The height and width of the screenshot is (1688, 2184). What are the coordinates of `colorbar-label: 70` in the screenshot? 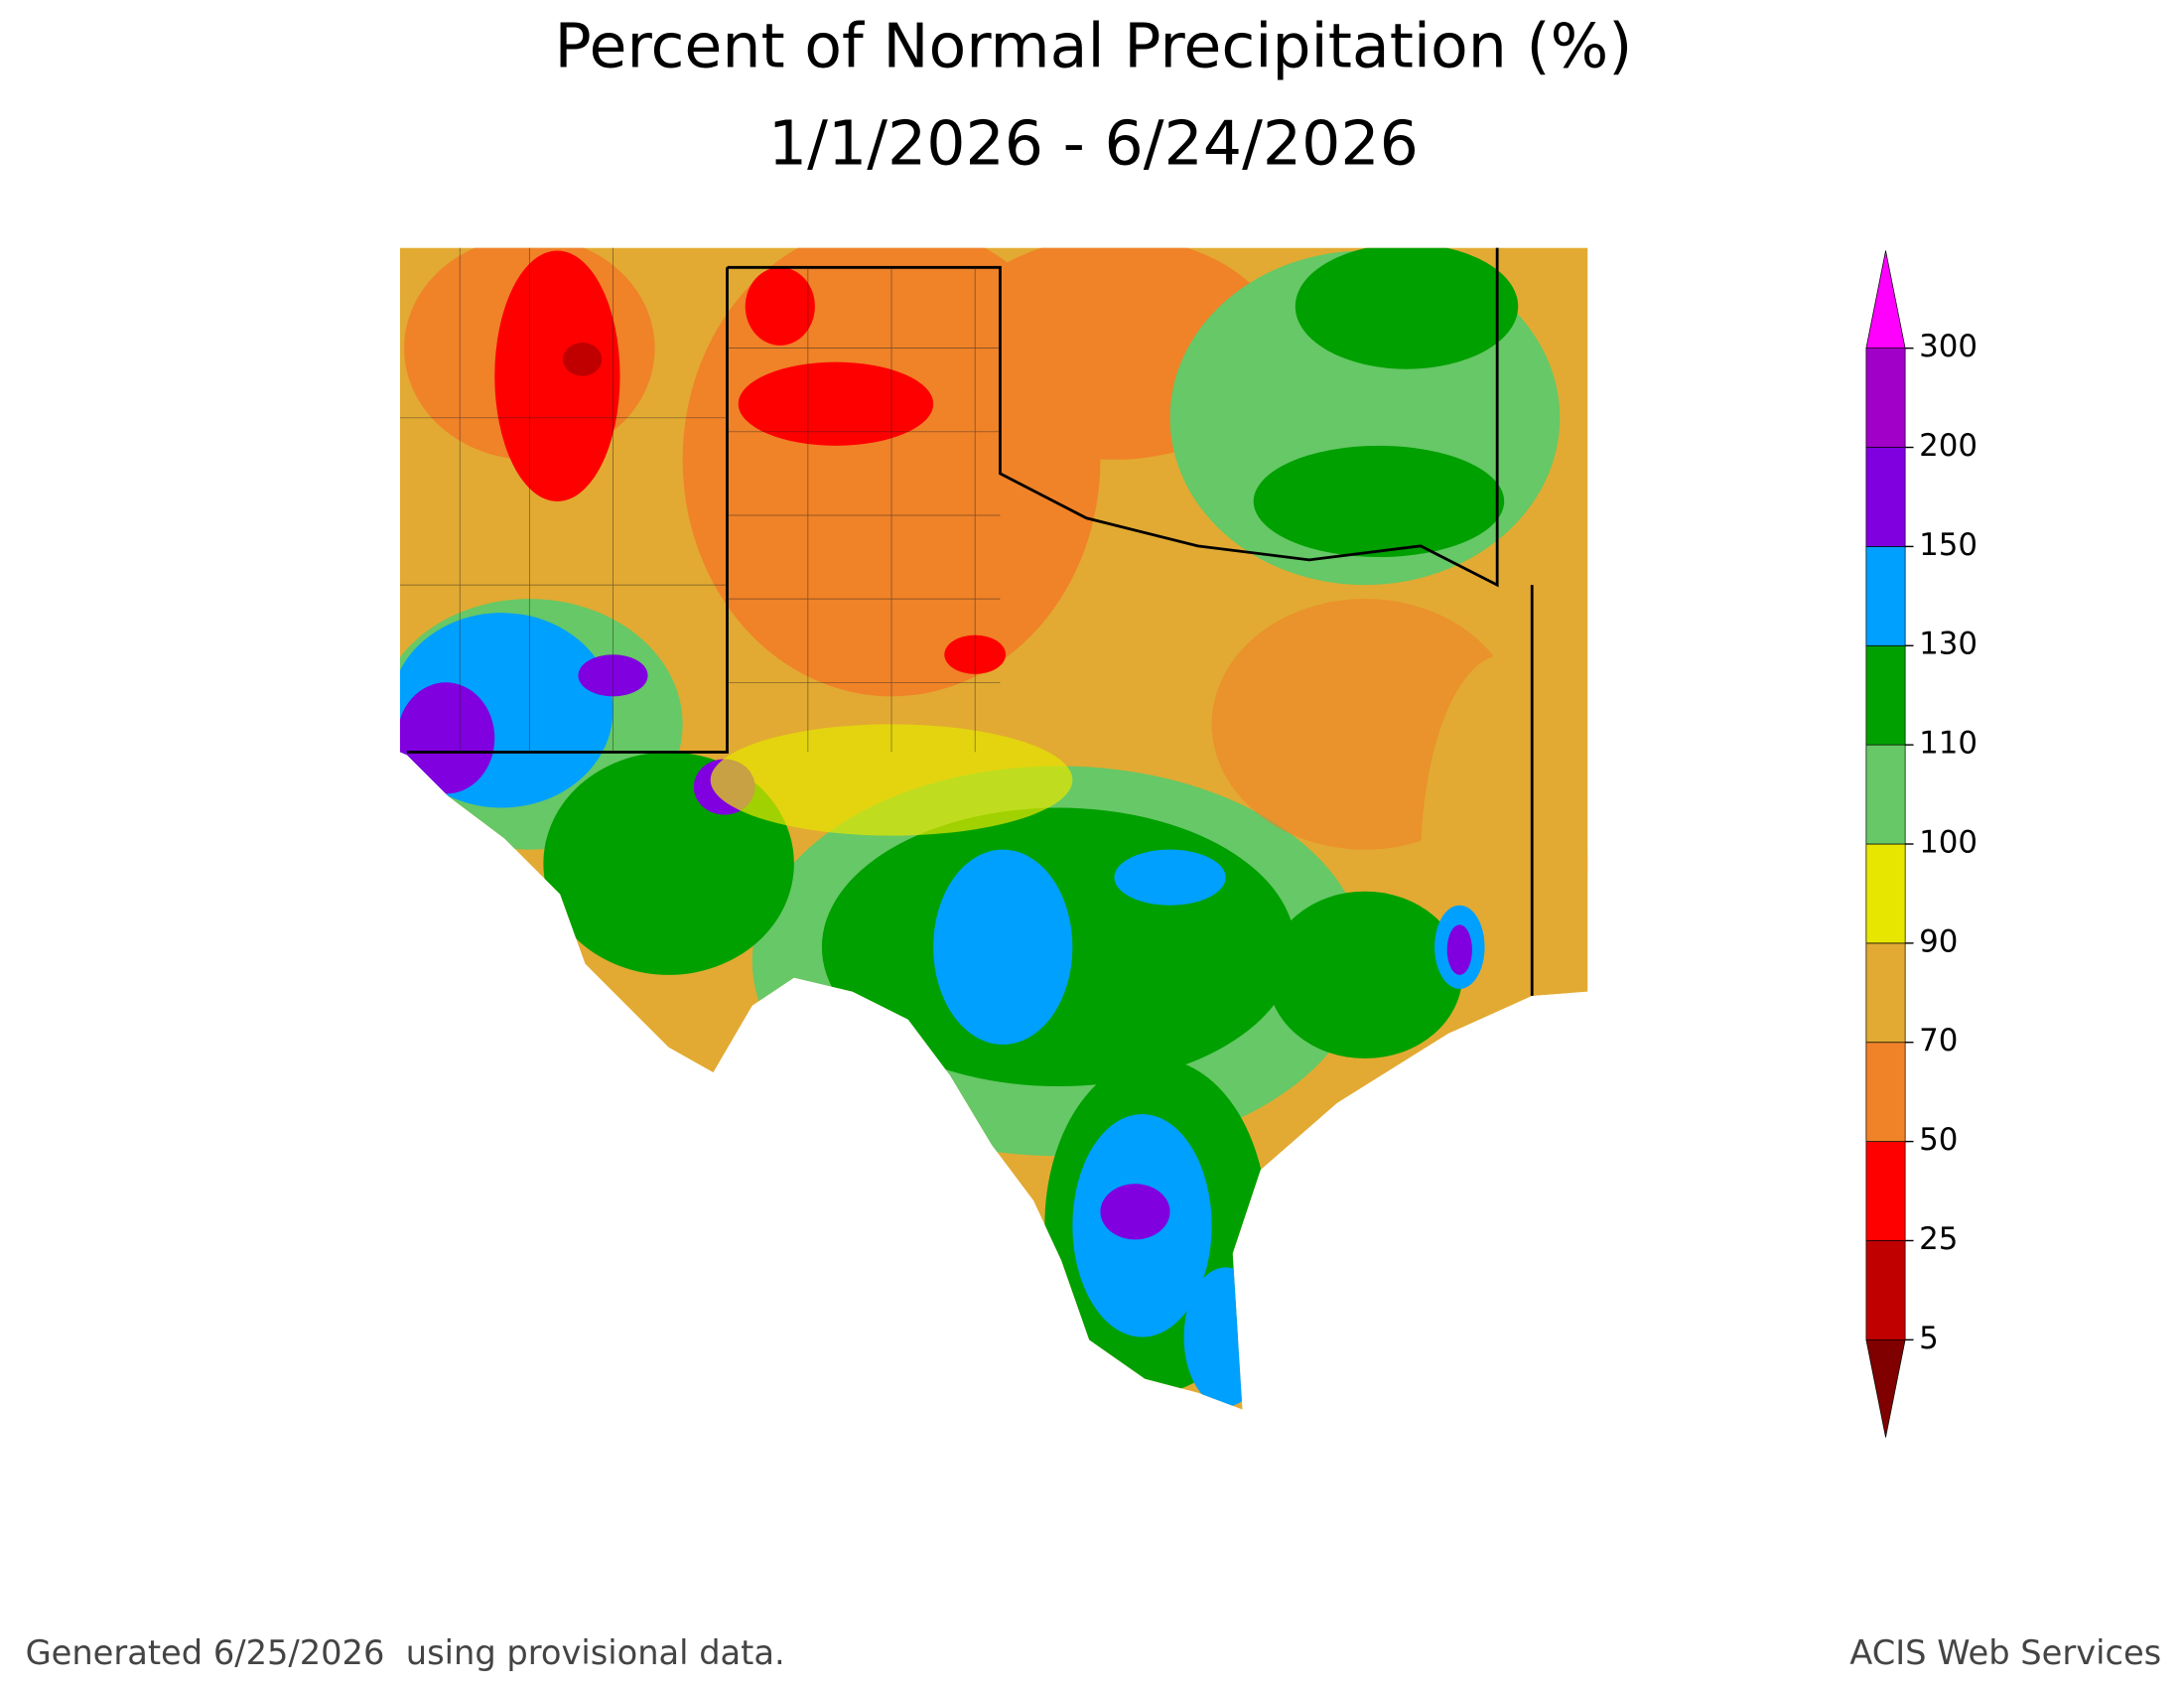 It's located at (1938, 1040).